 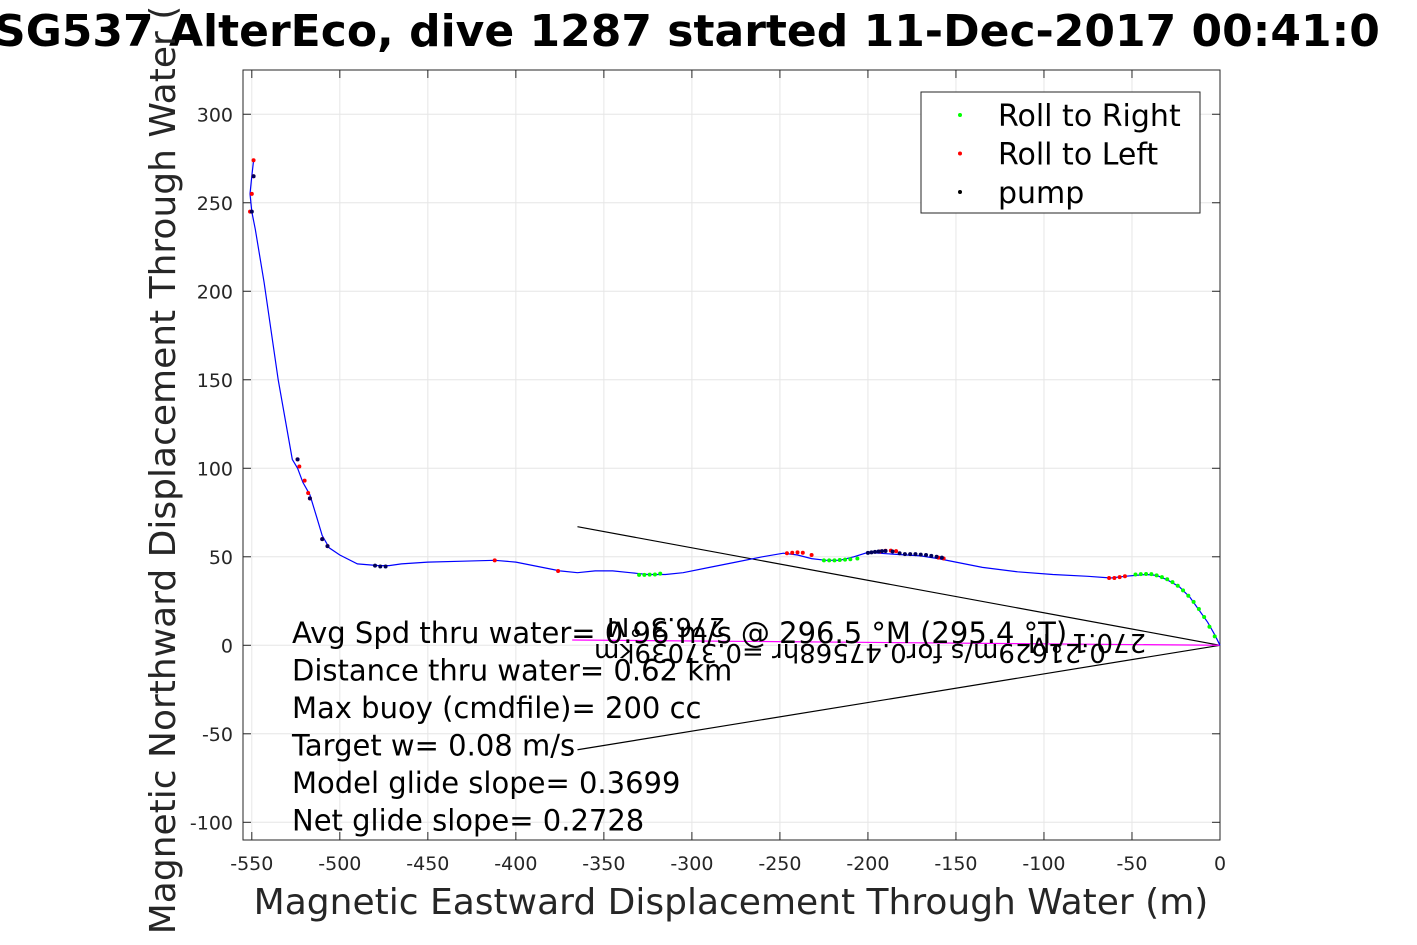 I want to click on y-tick-label: 100, so click(x=215, y=469).